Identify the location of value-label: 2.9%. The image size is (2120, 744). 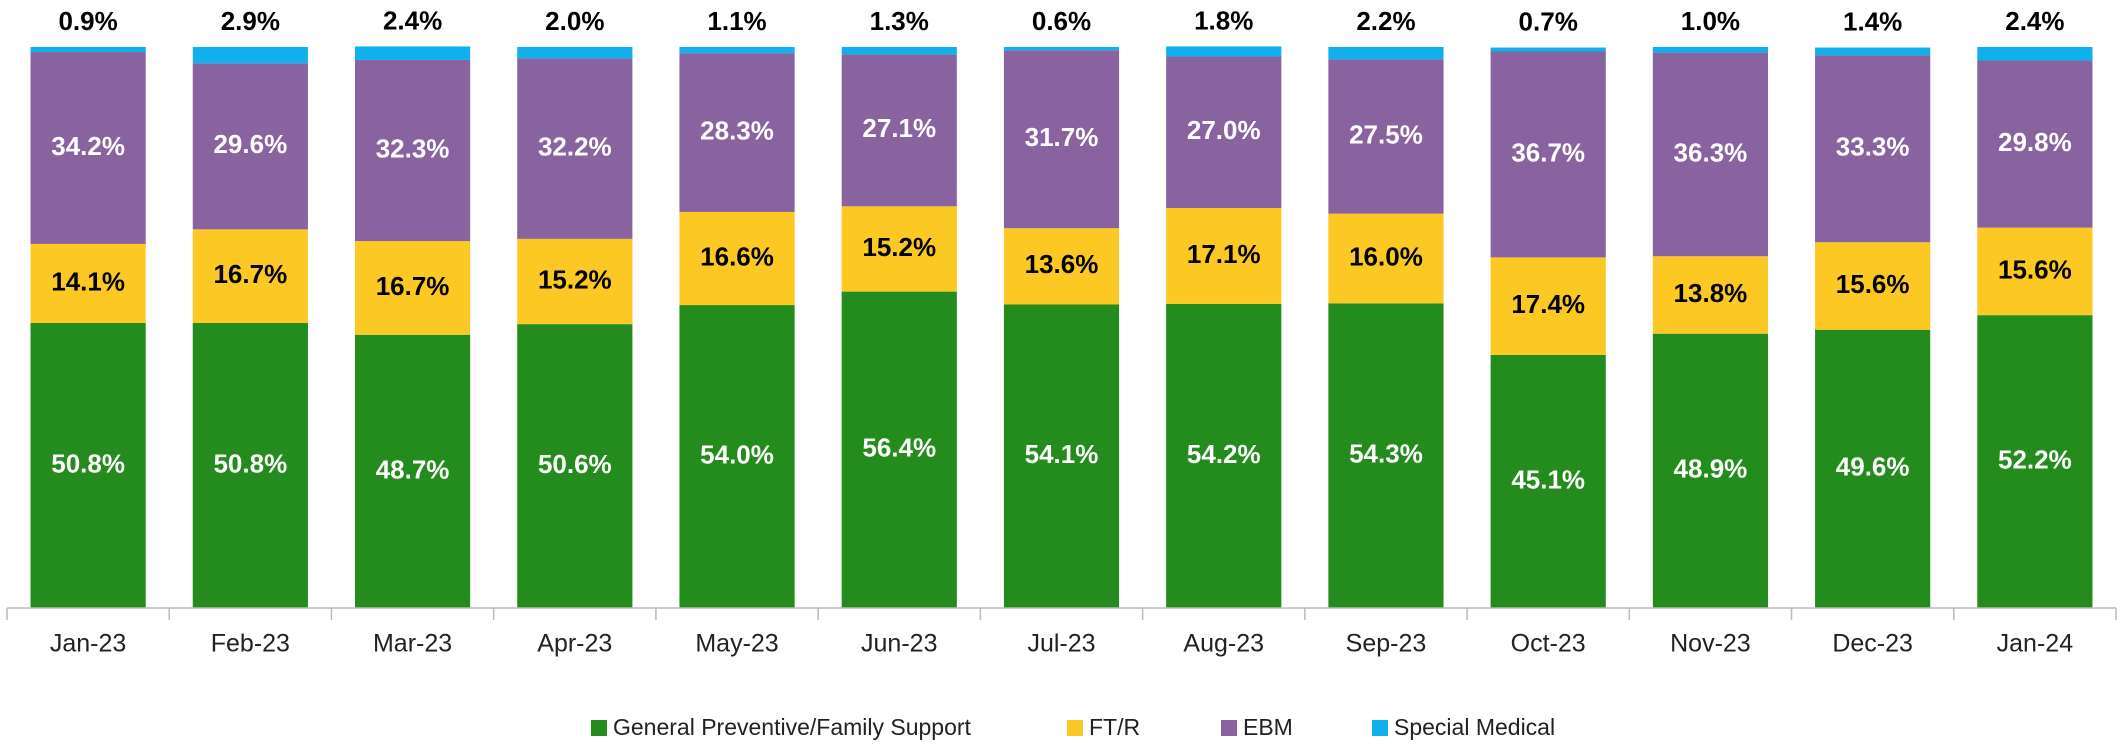
(250, 21).